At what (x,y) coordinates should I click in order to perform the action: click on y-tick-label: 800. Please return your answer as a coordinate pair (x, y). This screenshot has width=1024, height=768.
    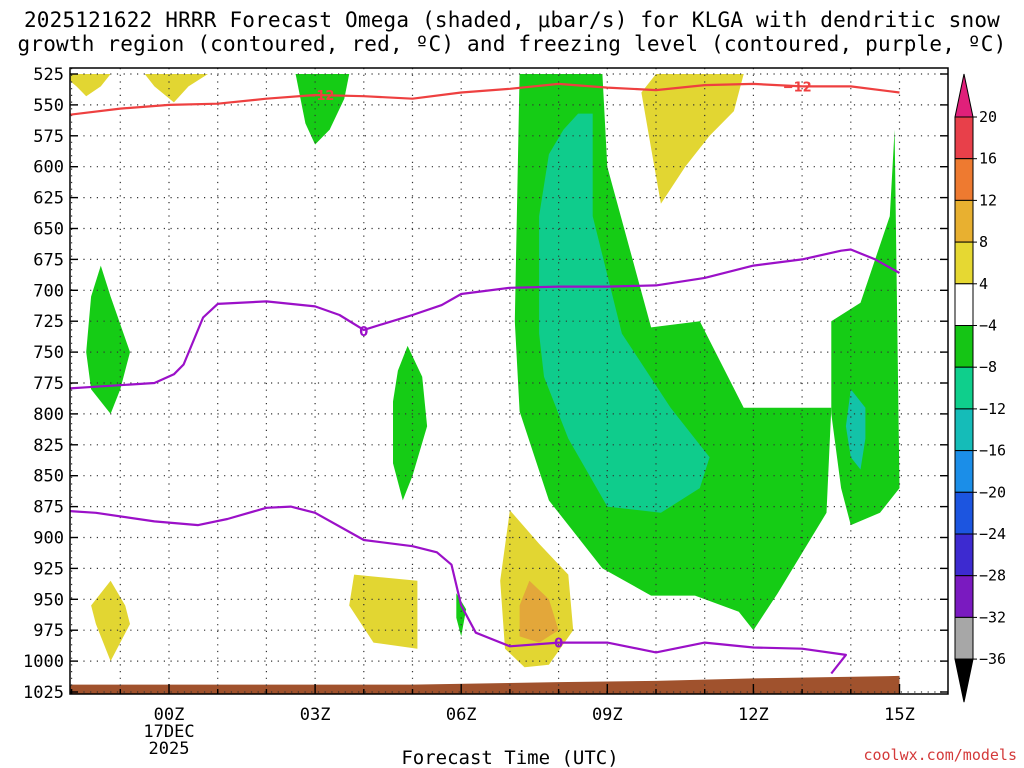
    Looking at the image, I should click on (48, 415).